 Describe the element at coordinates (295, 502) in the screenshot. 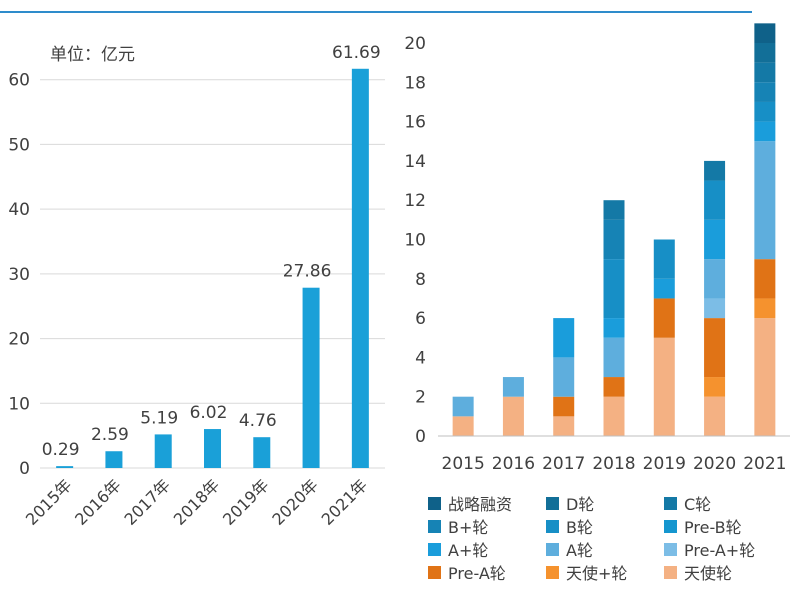

I see `x-tick-label: 2020年` at that location.